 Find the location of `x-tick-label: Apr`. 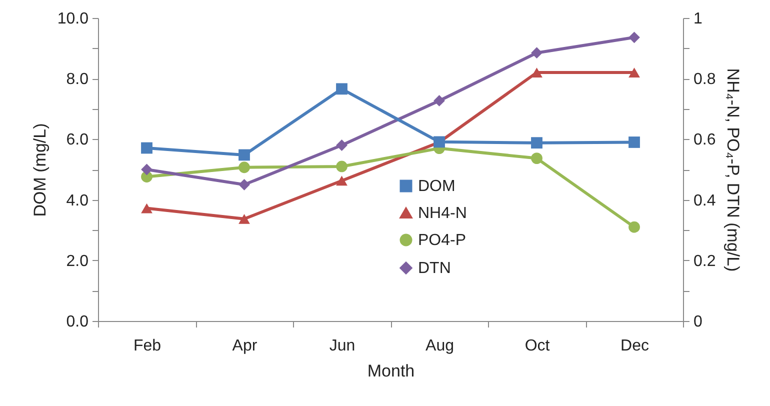

x-tick-label: Apr is located at coordinates (245, 346).